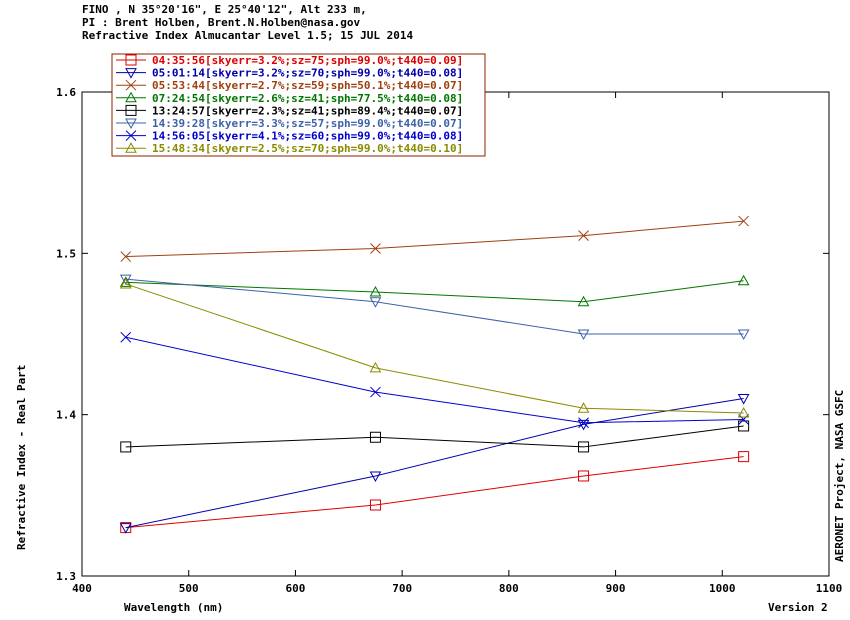 Image resolution: width=850 pixels, height=620 pixels. I want to click on x-axis-label: Wavelength (nm), so click(173, 607).